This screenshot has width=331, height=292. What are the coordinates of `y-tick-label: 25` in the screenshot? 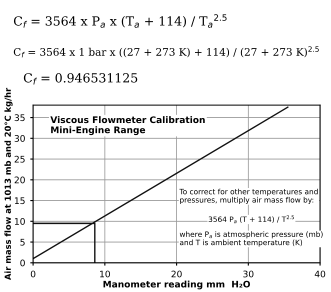 It's located at (19, 159).